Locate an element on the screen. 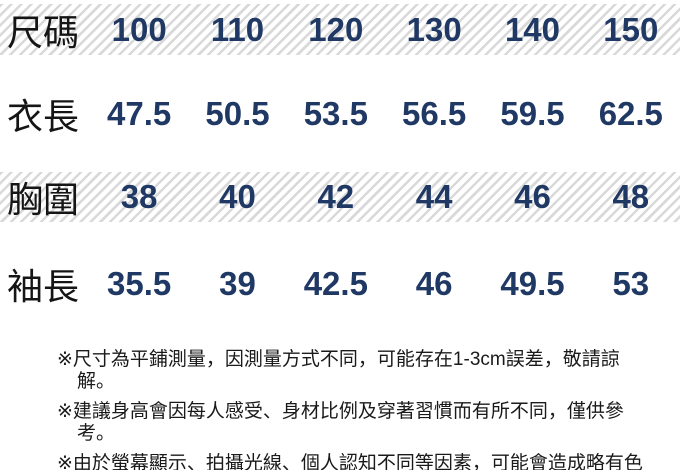 The image size is (680, 470). size-value-cell: 53.5 is located at coordinates (335, 113).